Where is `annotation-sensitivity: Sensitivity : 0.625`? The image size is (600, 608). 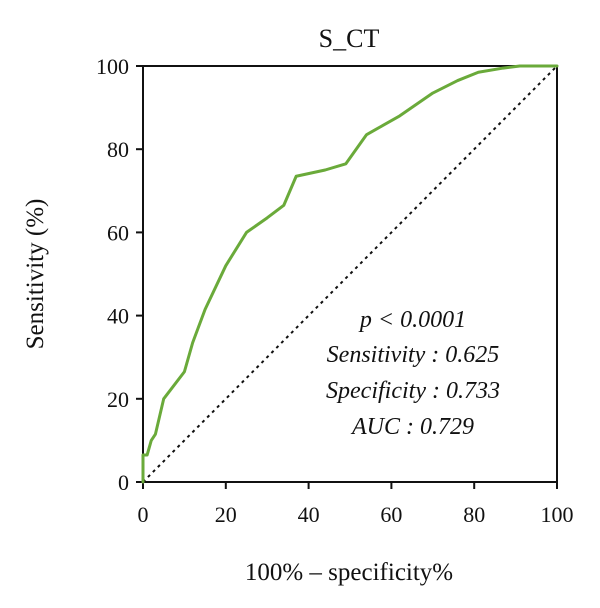 annotation-sensitivity: Sensitivity : 0.625 is located at coordinates (413, 355).